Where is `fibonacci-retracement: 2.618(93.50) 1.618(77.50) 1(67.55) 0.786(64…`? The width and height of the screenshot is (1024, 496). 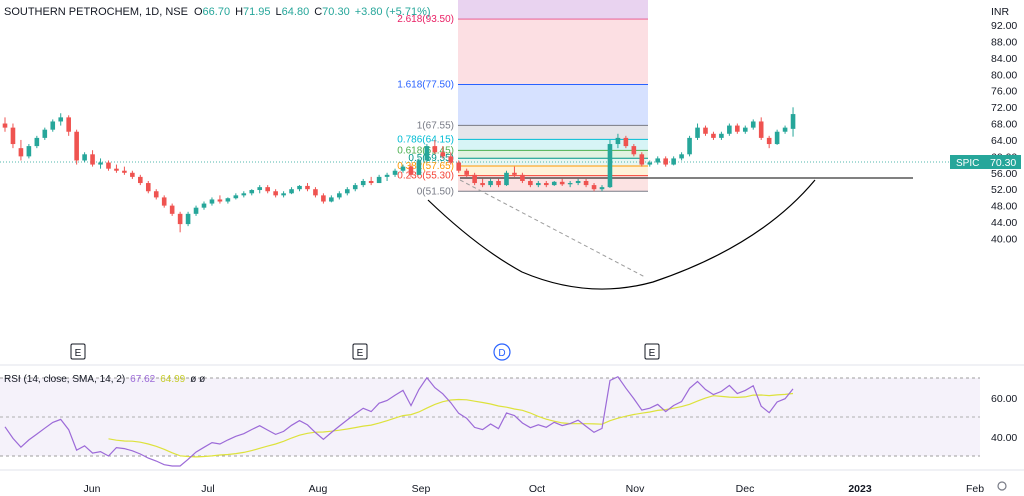 fibonacci-retracement: 2.618(93.50) 1.618(77.50) 1(67.55) 0.786(64… is located at coordinates (522, 98).